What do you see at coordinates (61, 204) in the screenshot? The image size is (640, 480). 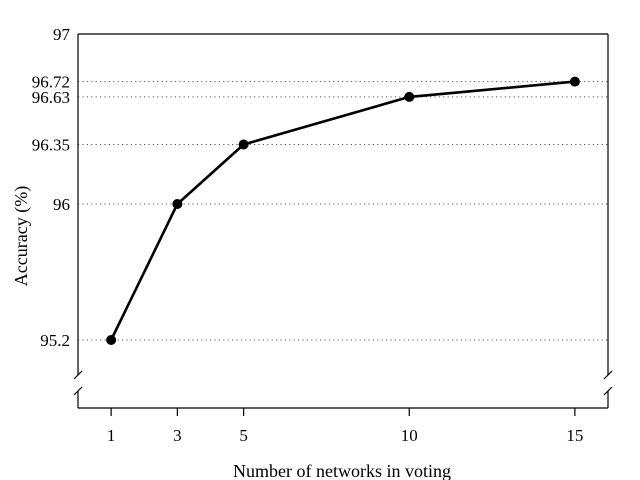 I see `y-tick-label: 96` at bounding box center [61, 204].